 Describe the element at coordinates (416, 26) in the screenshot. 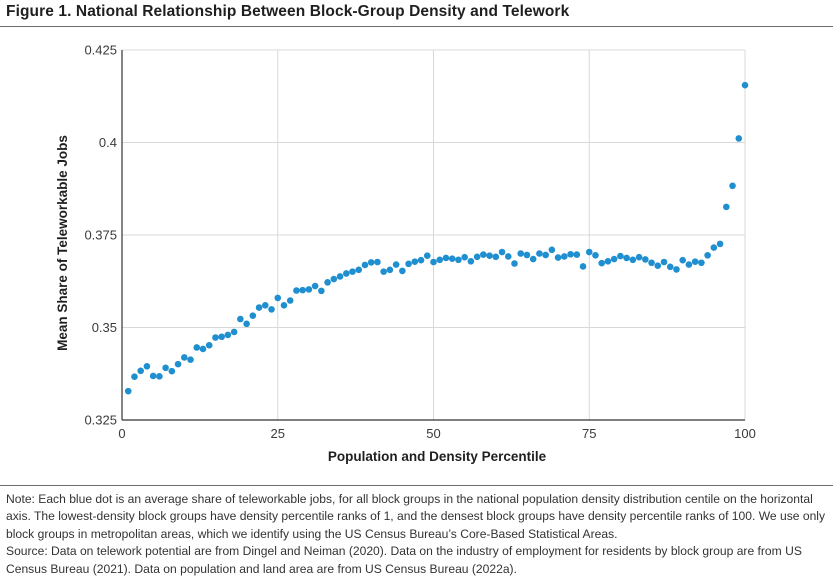

I see `title-divider` at that location.